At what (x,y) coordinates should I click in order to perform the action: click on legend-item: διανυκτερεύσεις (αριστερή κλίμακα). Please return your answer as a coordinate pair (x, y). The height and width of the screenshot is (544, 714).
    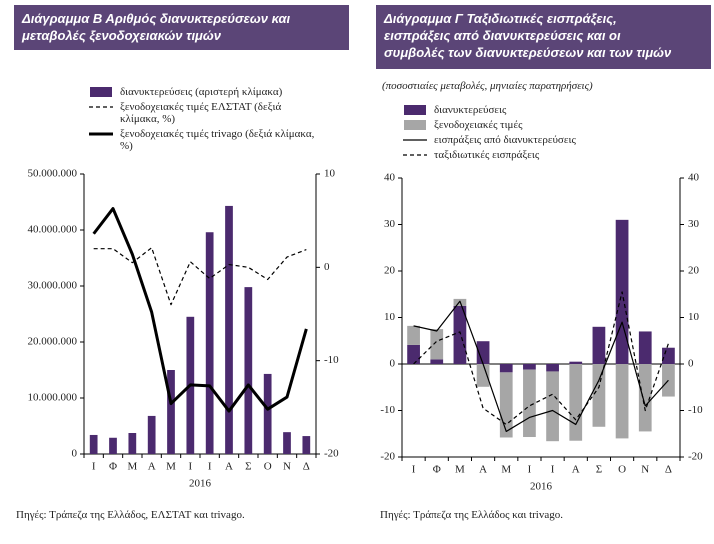
    Looking at the image, I should click on (203, 92).